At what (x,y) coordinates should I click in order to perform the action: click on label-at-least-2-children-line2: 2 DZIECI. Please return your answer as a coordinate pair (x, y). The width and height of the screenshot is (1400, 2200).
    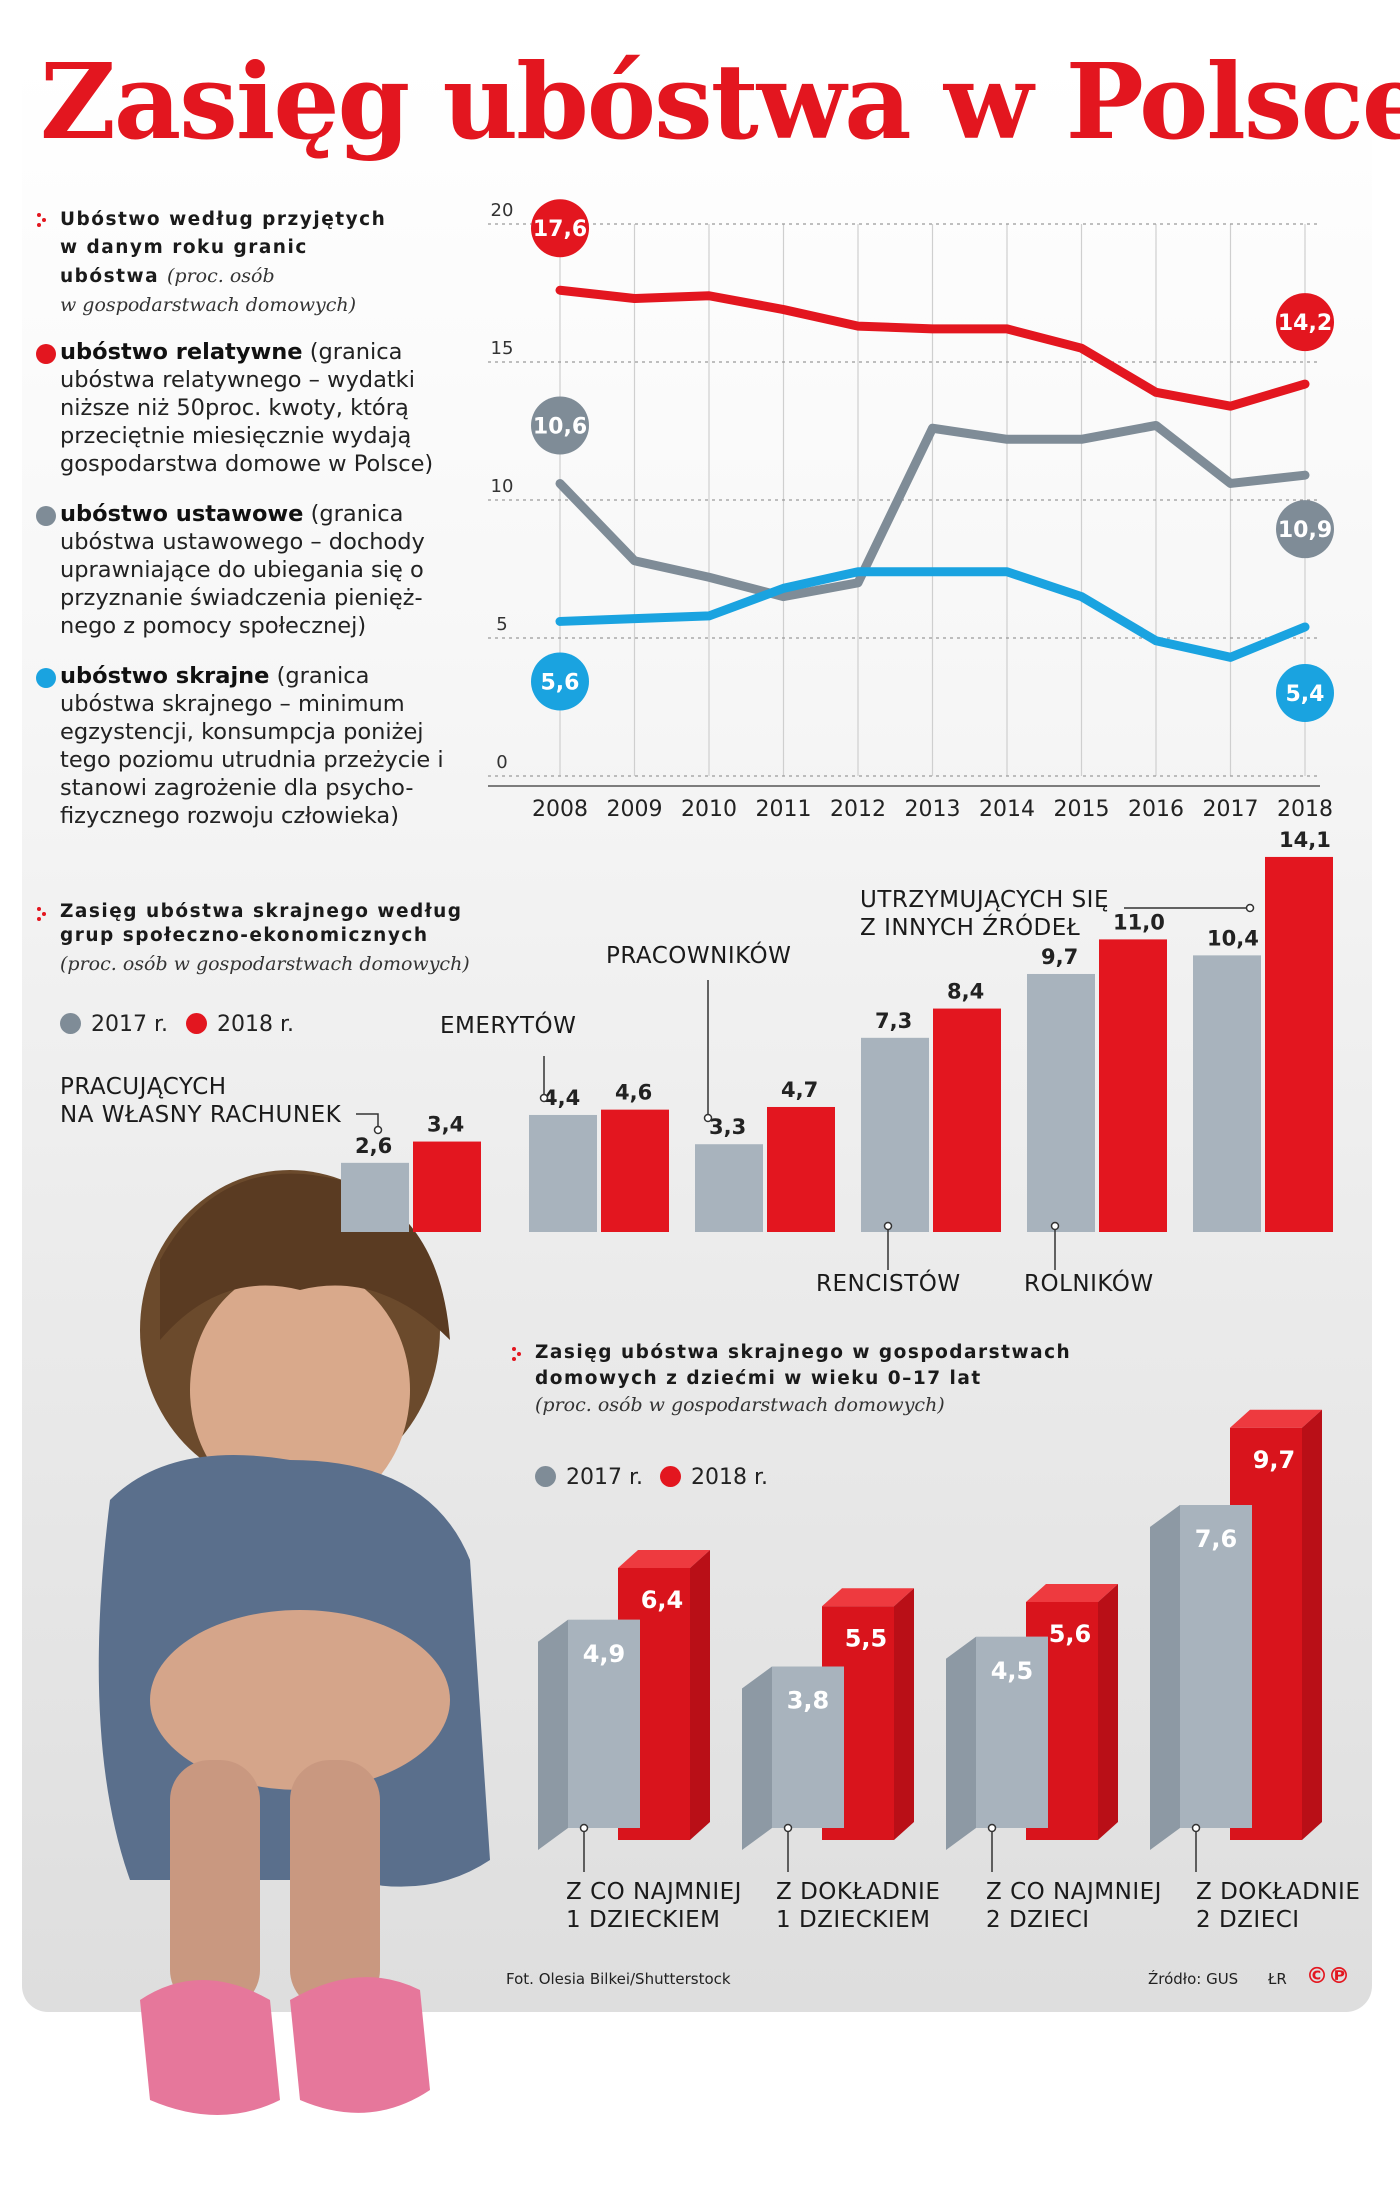
    Looking at the image, I should click on (1038, 1920).